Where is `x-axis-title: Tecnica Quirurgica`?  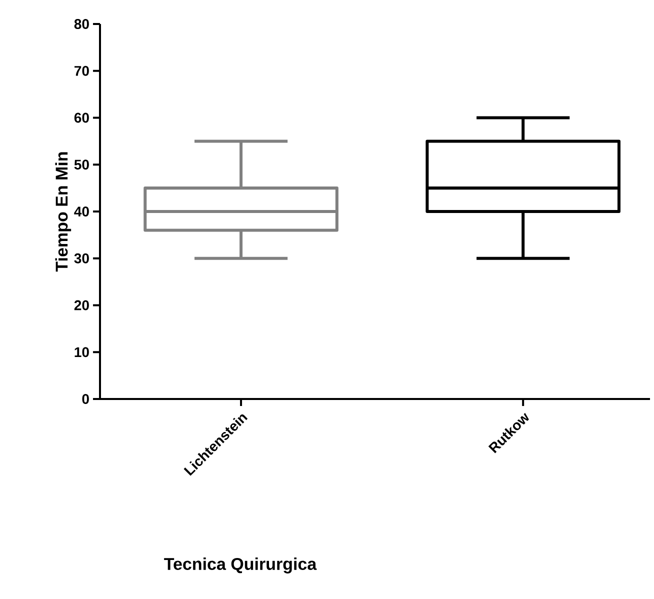 x-axis-title: Tecnica Quirurgica is located at coordinates (240, 566).